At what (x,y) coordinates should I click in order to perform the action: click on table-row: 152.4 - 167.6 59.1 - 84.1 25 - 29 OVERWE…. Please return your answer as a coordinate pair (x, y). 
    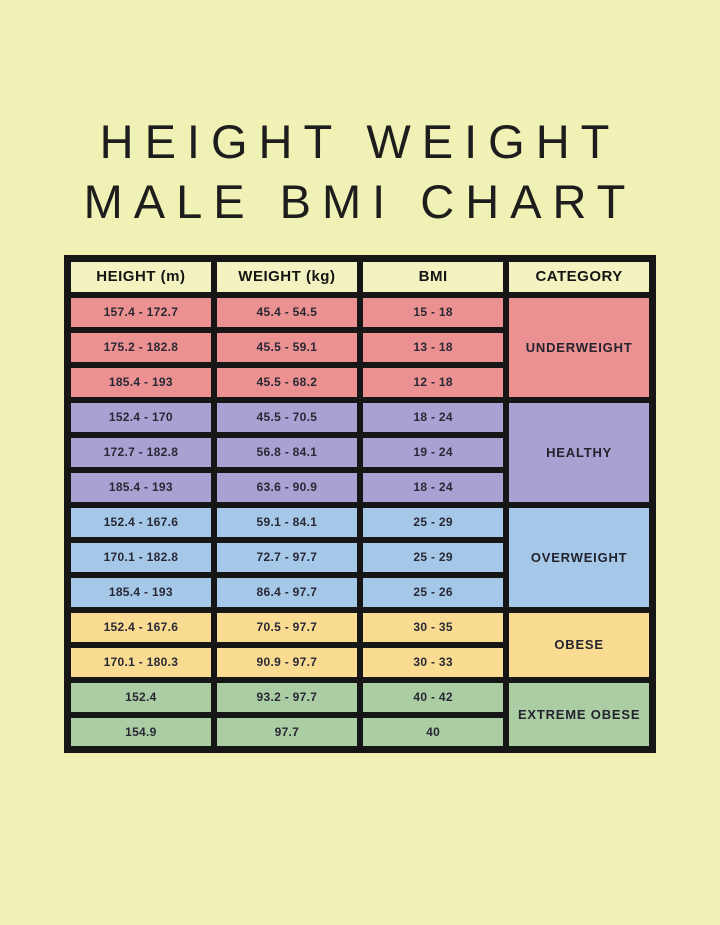
    Looking at the image, I should click on (360, 557).